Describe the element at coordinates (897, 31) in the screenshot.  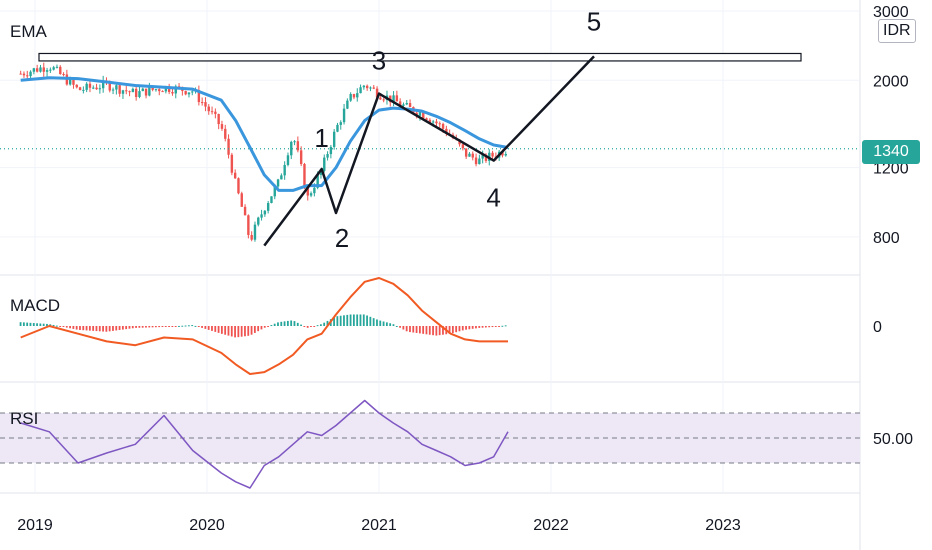
I see `currency-badge: IDR` at that location.